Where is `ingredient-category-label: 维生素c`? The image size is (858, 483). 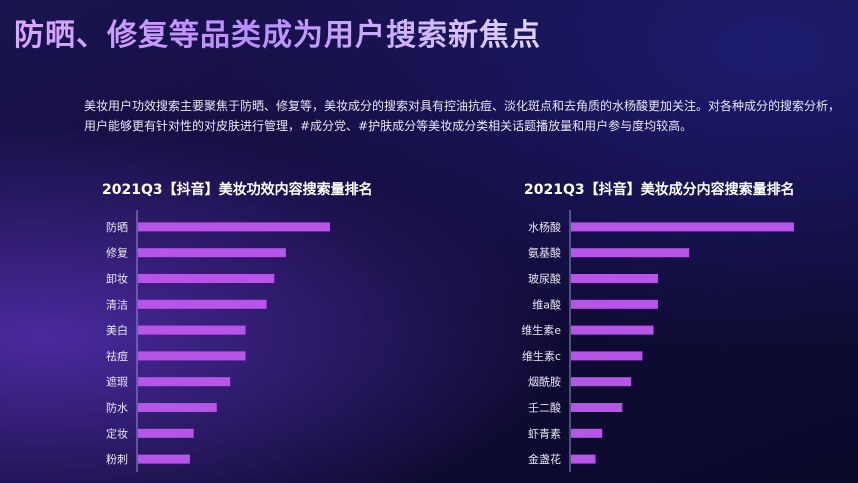
ingredient-category-label: 维生素c is located at coordinates (541, 356).